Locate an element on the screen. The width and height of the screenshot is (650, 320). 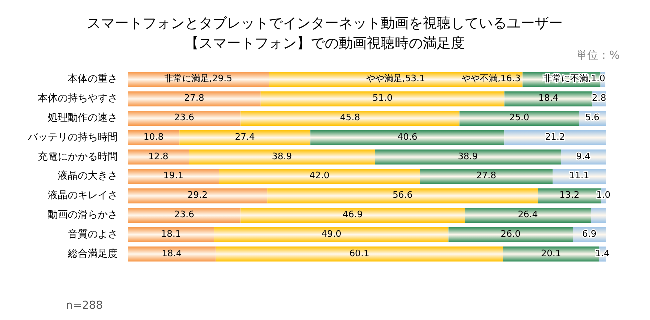
data-label: 26.4 is located at coordinates (528, 215).